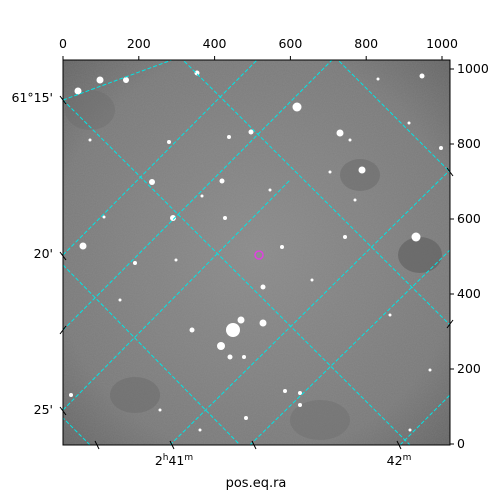 The image size is (500, 500). What do you see at coordinates (467, 256) in the screenshot?
I see `right-axis: 0 200 400 600 800 1000` at bounding box center [467, 256].